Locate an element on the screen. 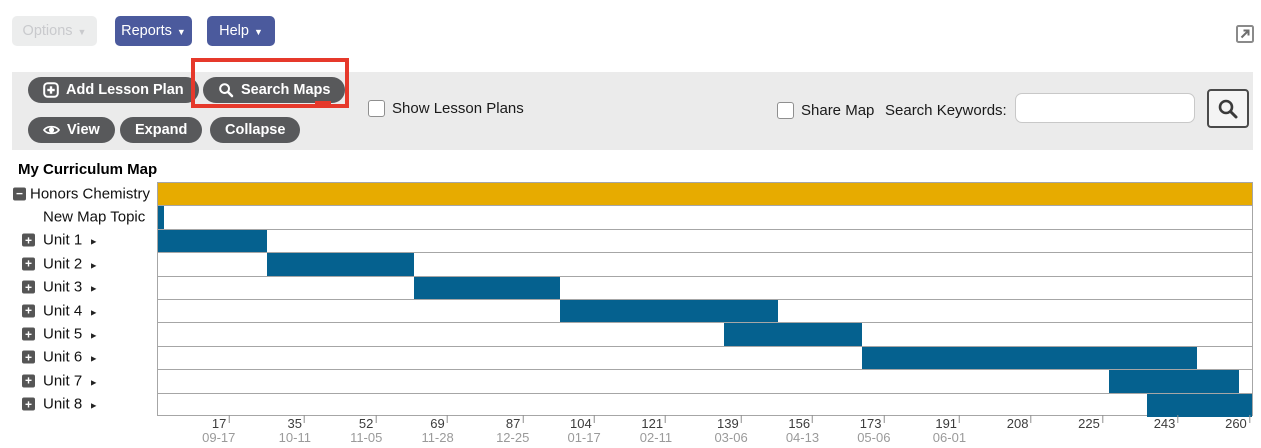 This screenshot has width=1261, height=448. axis-tick-day: 139 is located at coordinates (727, 423).